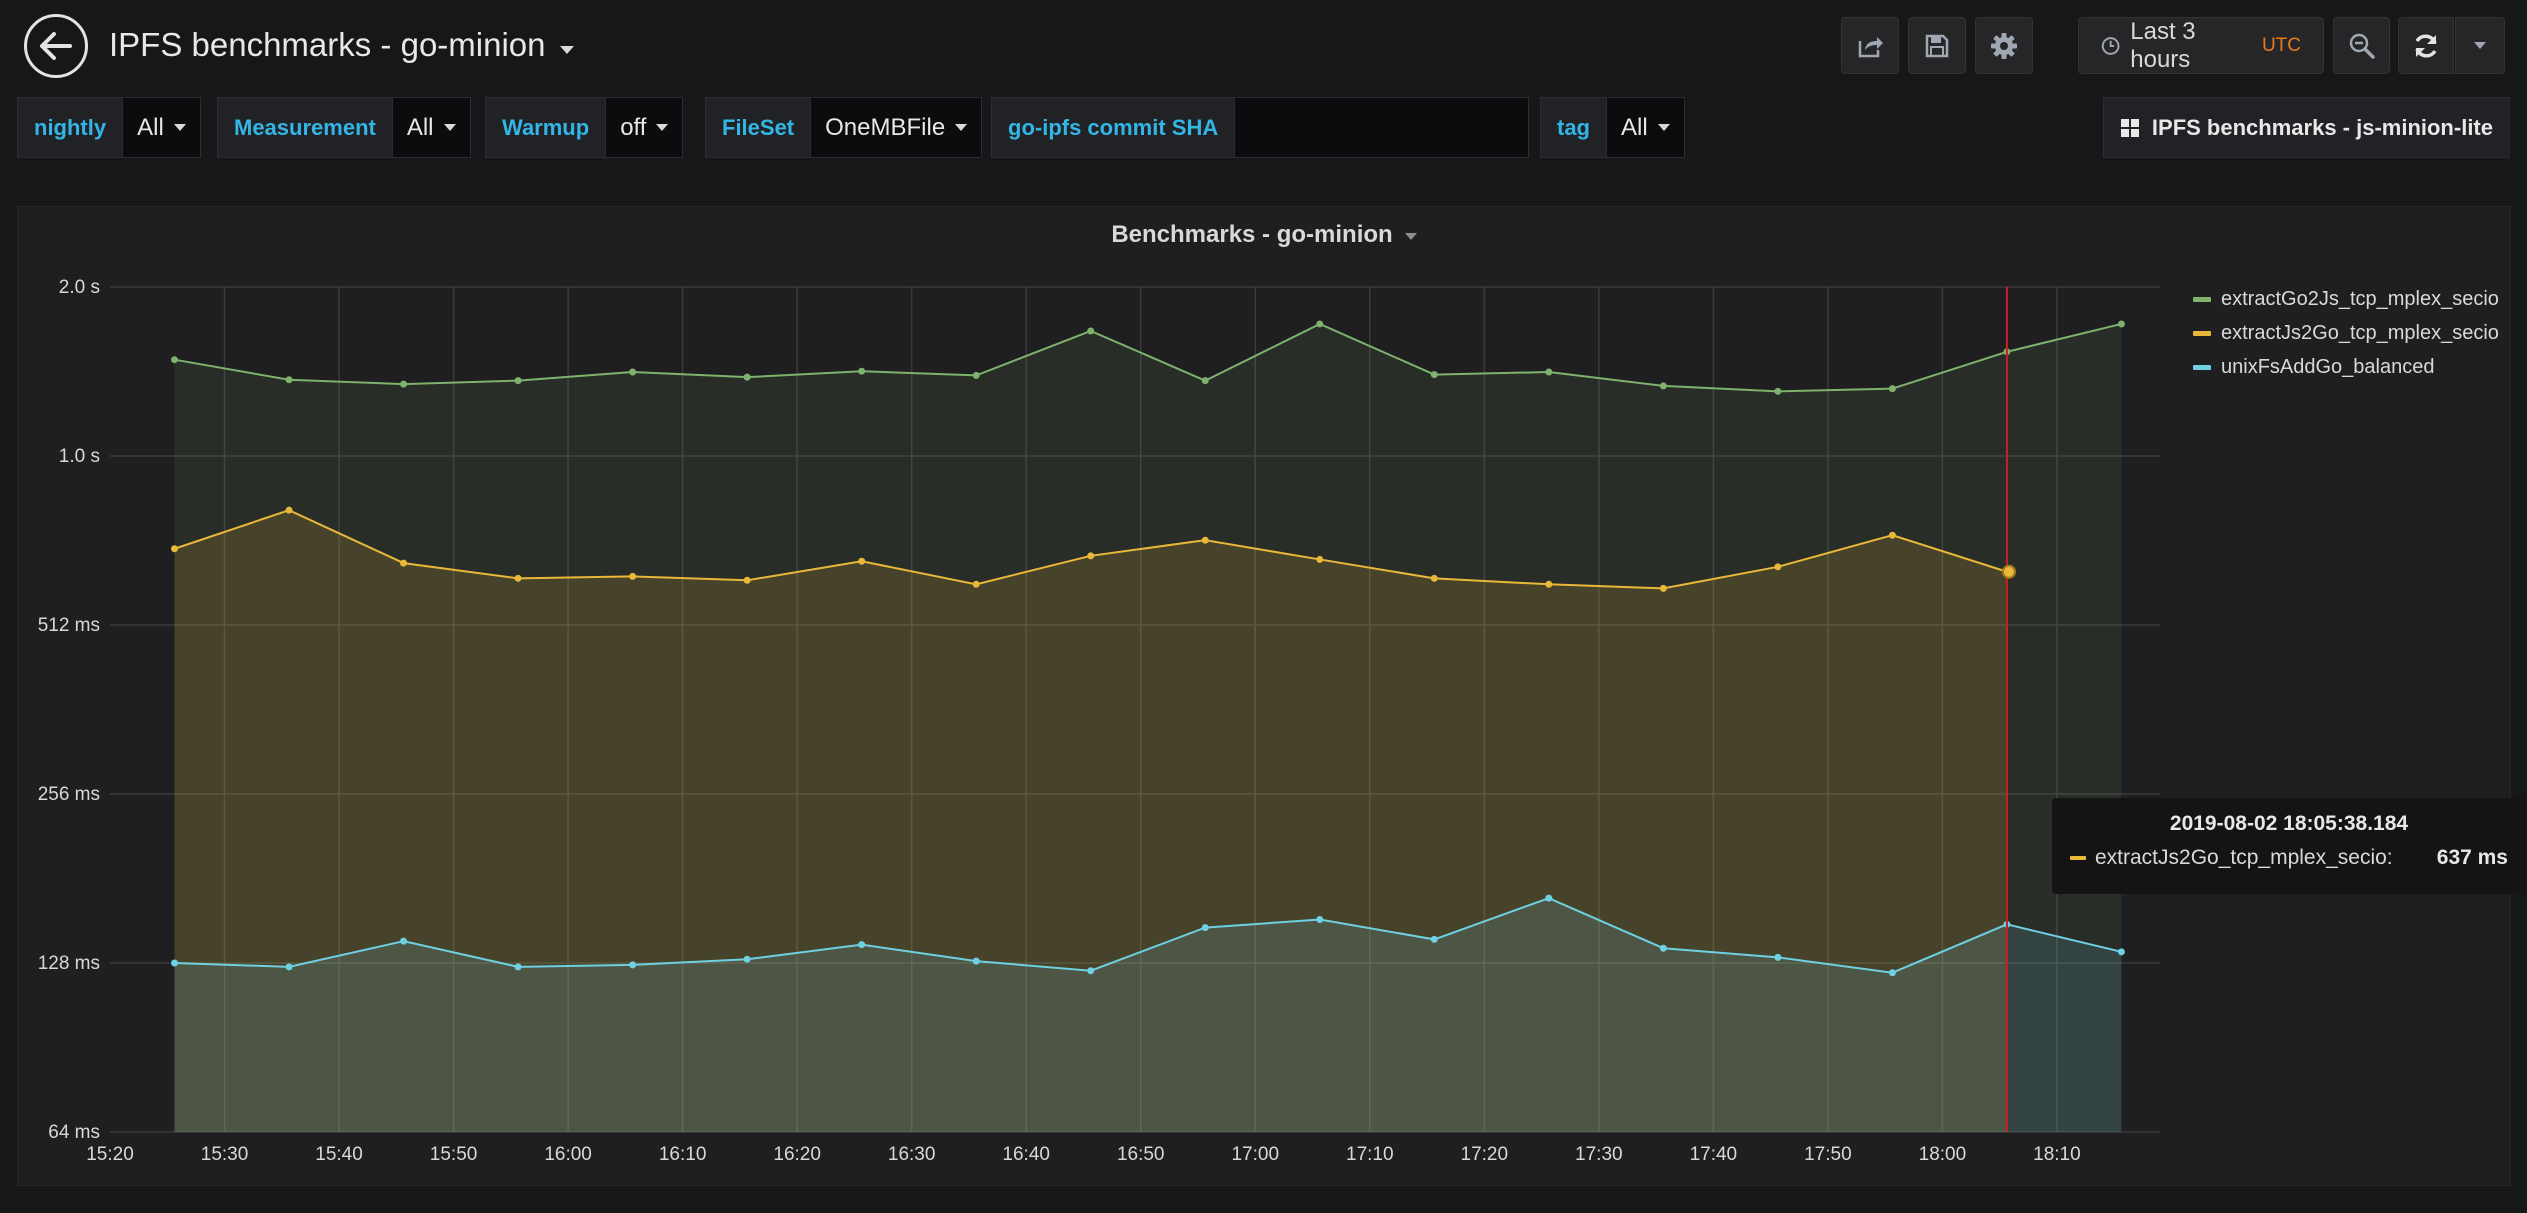  I want to click on x-tick-label: 17:10, so click(1370, 1154).